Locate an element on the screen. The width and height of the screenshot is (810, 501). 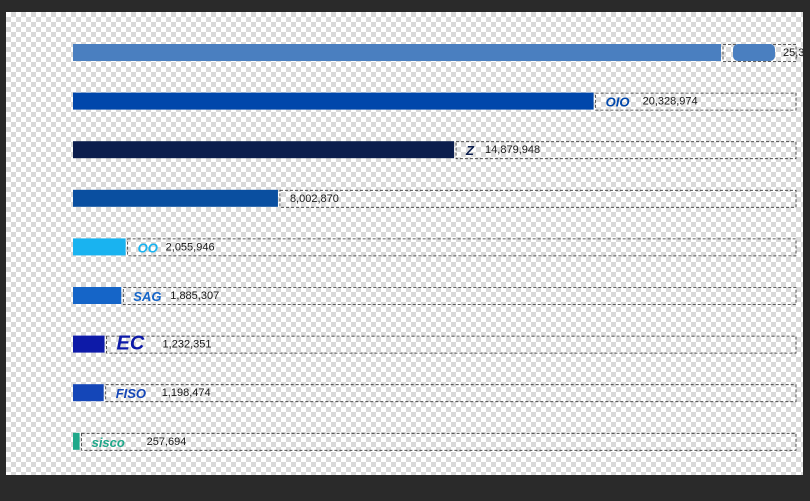
brand-logo: OO is located at coordinates (148, 247).